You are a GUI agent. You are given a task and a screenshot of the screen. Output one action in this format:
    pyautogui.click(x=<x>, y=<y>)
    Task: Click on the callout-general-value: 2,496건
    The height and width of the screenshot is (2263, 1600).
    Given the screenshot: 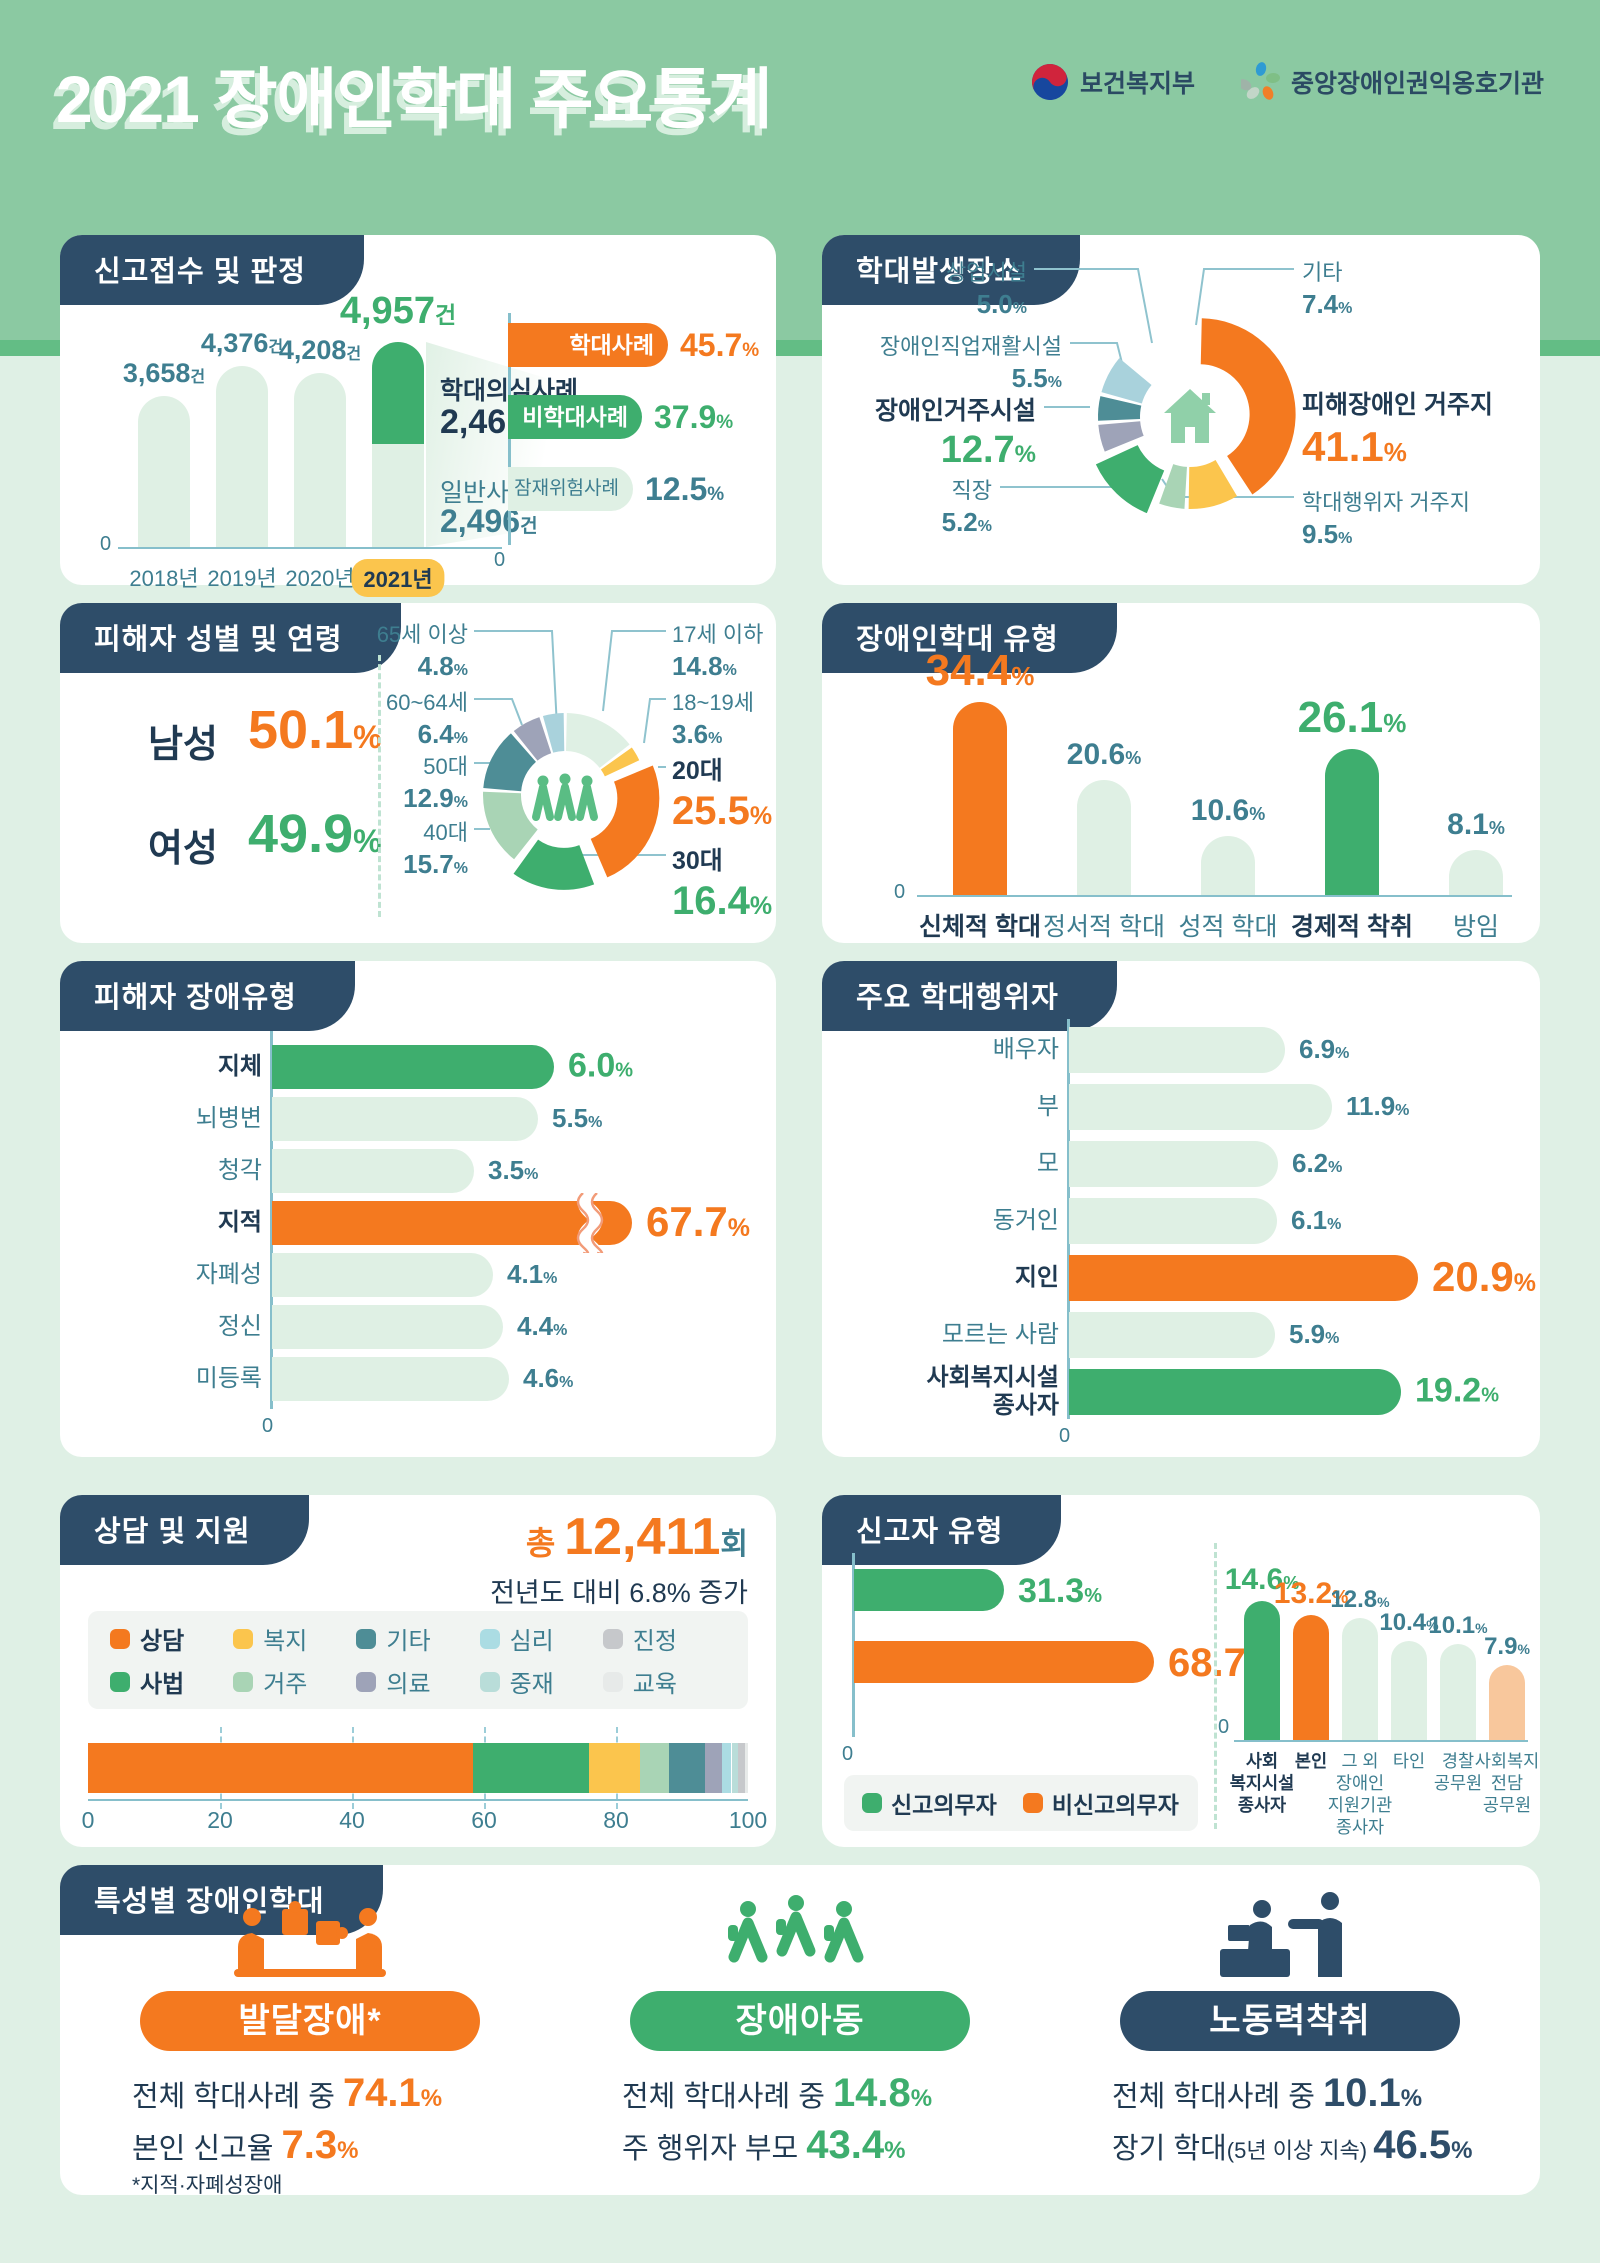 What is the action you would take?
    pyautogui.click(x=489, y=521)
    